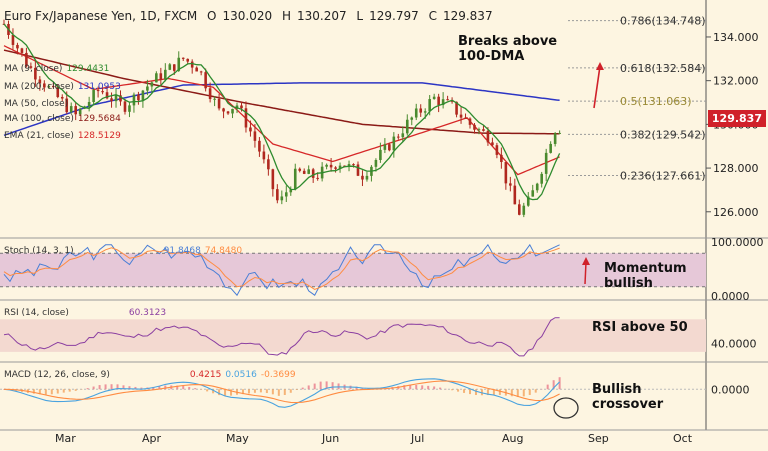 Image resolution: width=768 pixels, height=451 pixels. What do you see at coordinates (85, 313) in the screenshot?
I see `rsi-legend: RSI (14, close) 60.3123` at bounding box center [85, 313].